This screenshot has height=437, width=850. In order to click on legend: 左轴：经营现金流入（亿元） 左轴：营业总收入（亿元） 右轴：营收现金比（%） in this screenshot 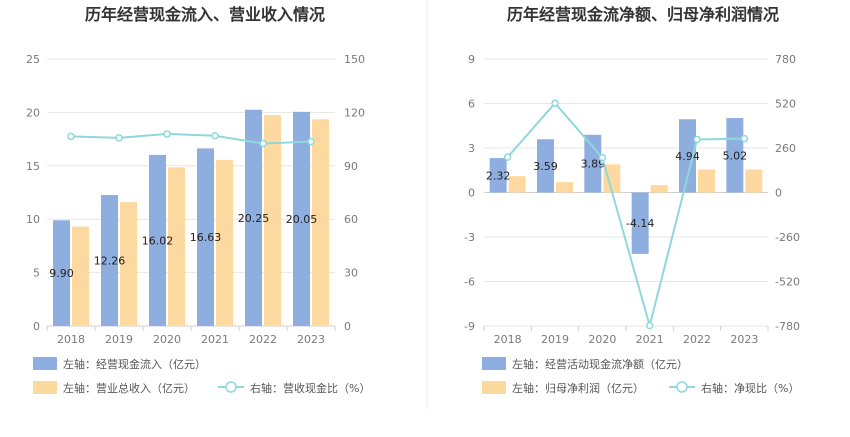, I will do `click(201, 376)`.